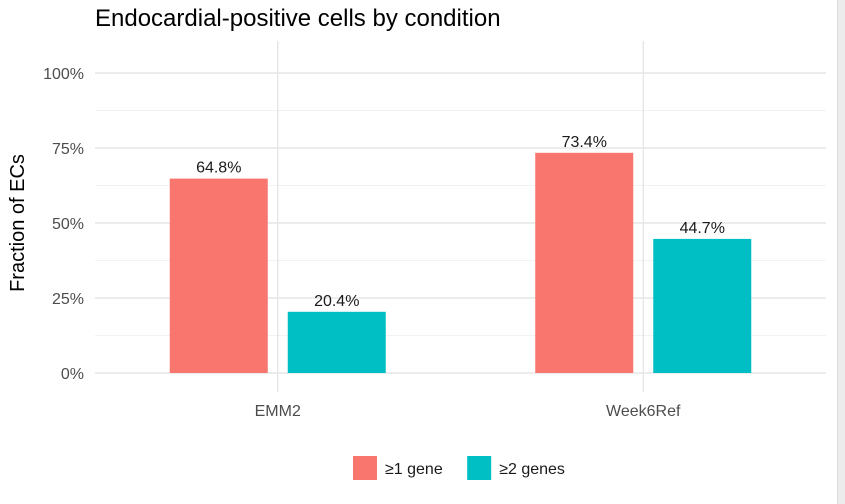 The width and height of the screenshot is (845, 504). What do you see at coordinates (414, 469) in the screenshot?
I see `legend-label: ≥1 gene` at bounding box center [414, 469].